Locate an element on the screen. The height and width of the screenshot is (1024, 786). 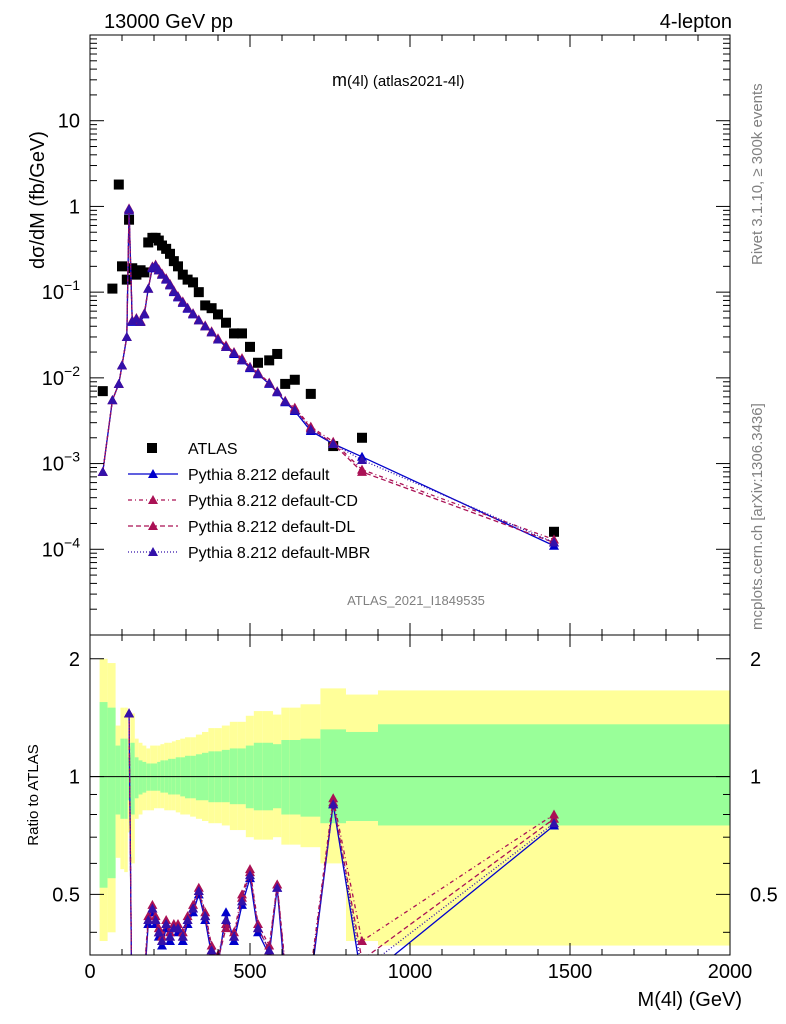
ratio-y-tick-label-right: 2 is located at coordinates (755, 660).